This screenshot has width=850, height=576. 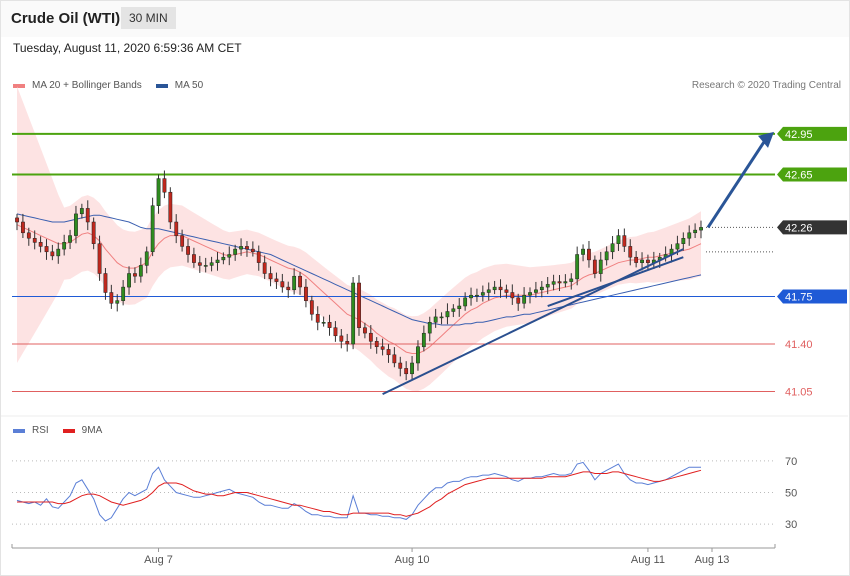 I want to click on rsi-tick-label: 30, so click(x=791, y=525).